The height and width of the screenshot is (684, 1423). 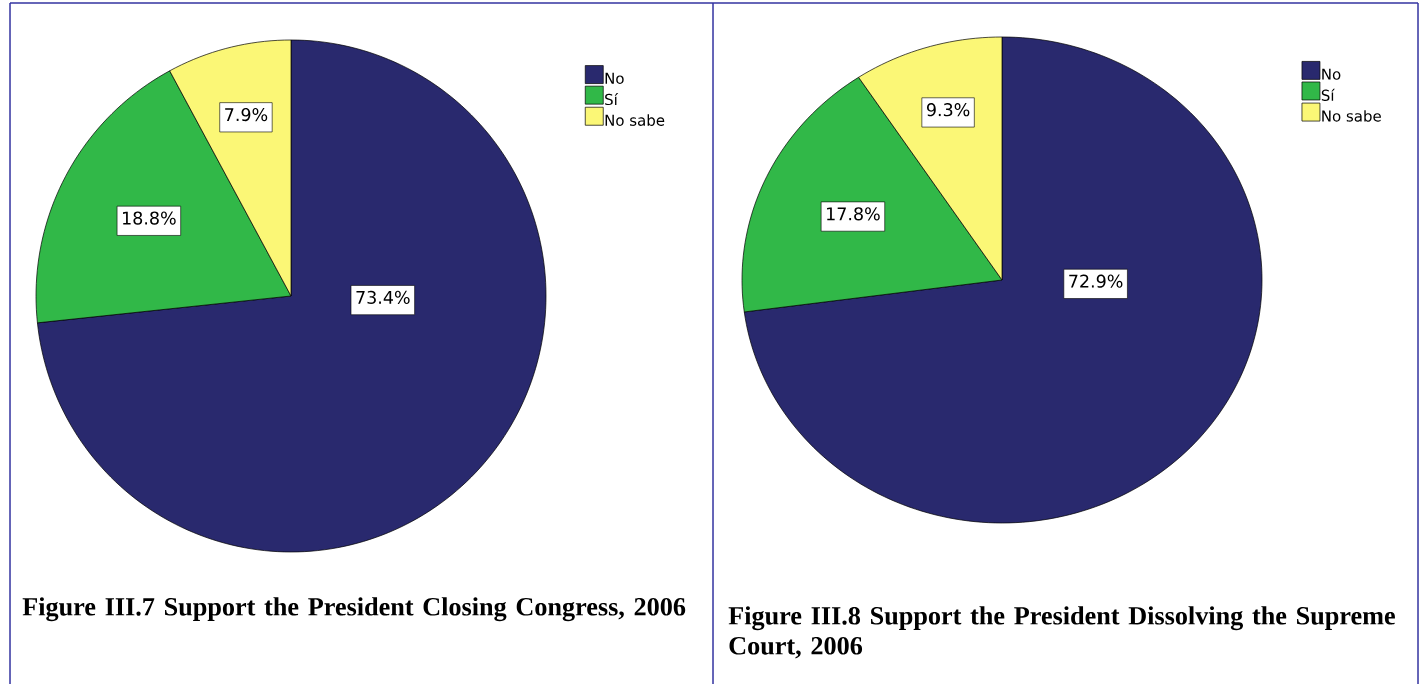 What do you see at coordinates (149, 218) in the screenshot?
I see `data-label: 18.8%` at bounding box center [149, 218].